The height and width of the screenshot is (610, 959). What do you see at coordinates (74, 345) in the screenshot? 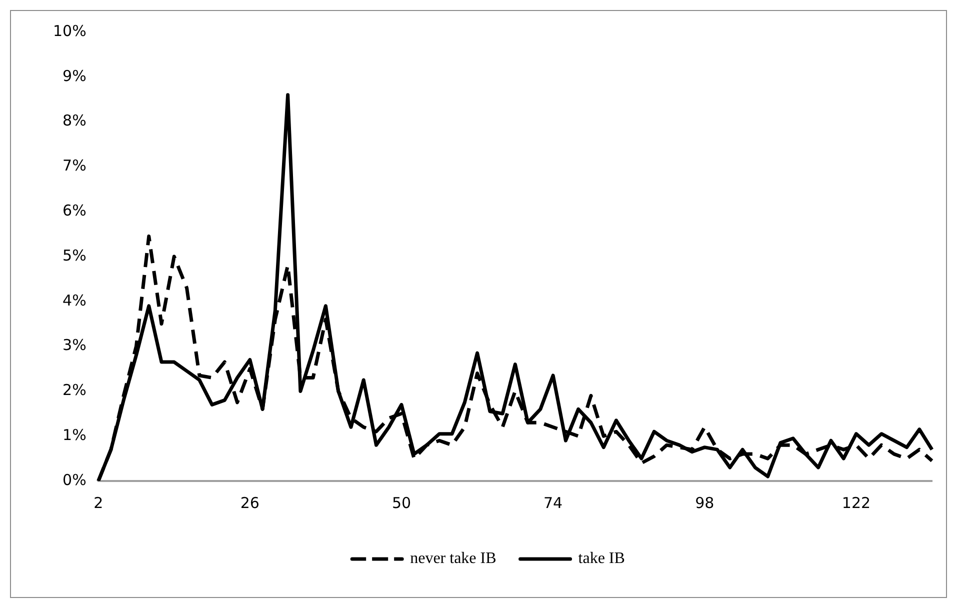
I see `y-tick-label: 3%` at bounding box center [74, 345].